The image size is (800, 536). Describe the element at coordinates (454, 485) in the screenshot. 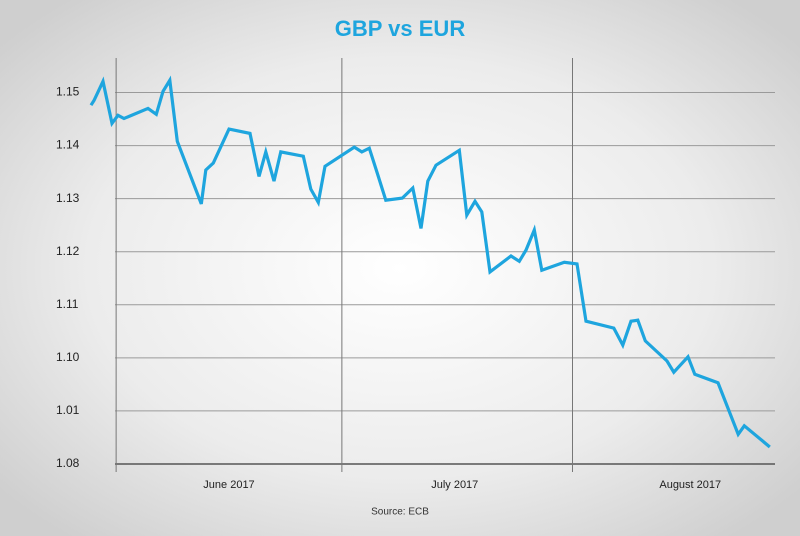

I see `x-tick-label: July 2017` at that location.